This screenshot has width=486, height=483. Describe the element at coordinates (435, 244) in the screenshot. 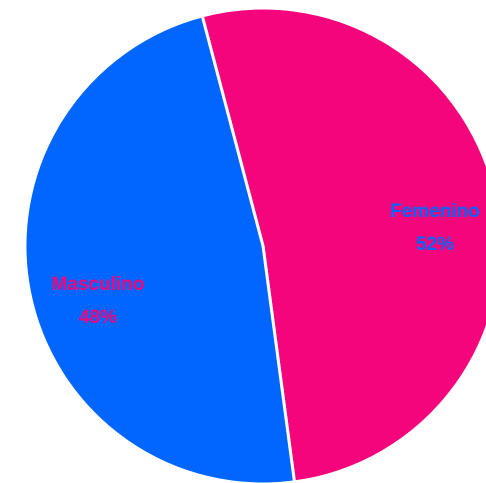

I see `value-label: 52%` at that location.